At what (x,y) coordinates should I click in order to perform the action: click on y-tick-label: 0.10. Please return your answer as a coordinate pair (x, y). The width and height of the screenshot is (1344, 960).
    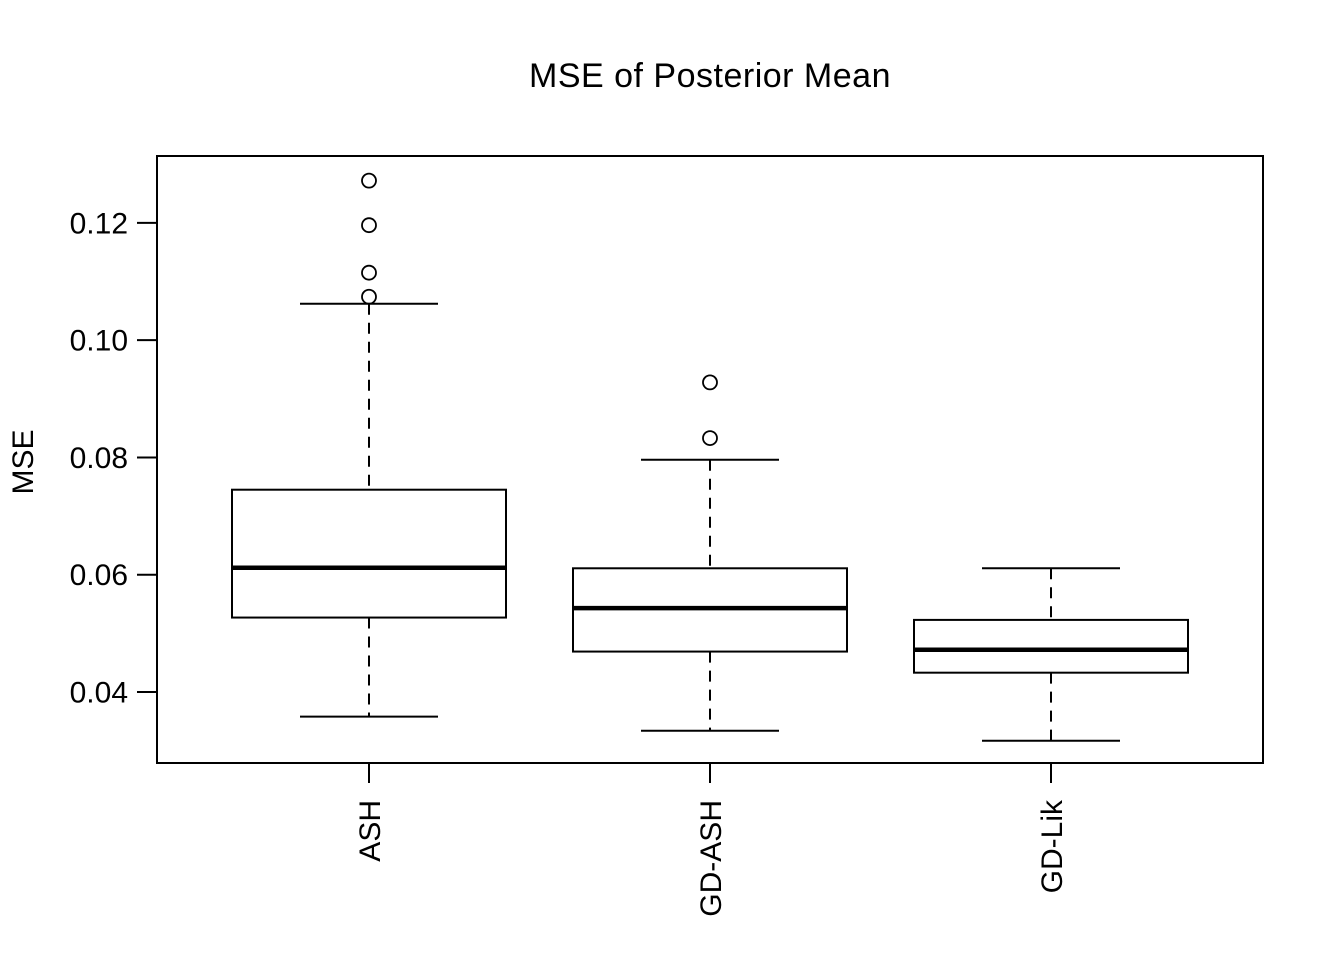
    Looking at the image, I should click on (99, 341).